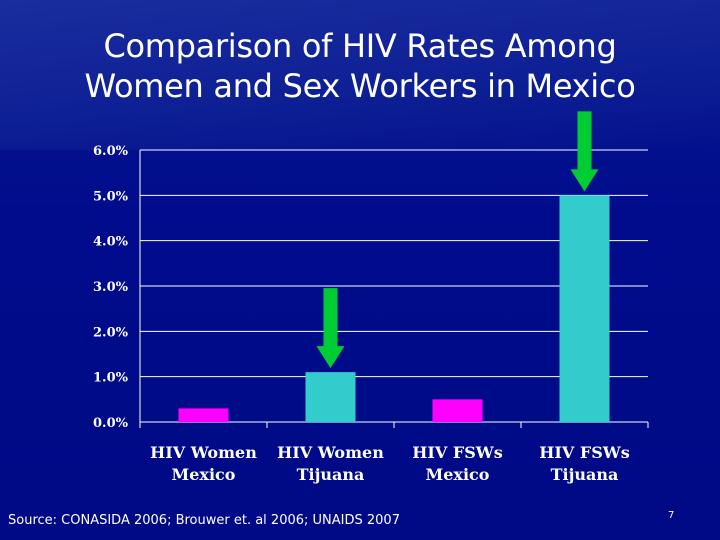 This screenshot has width=720, height=540. I want to click on title-line-2: Women and Sex Workers in Mexico, so click(360, 86).